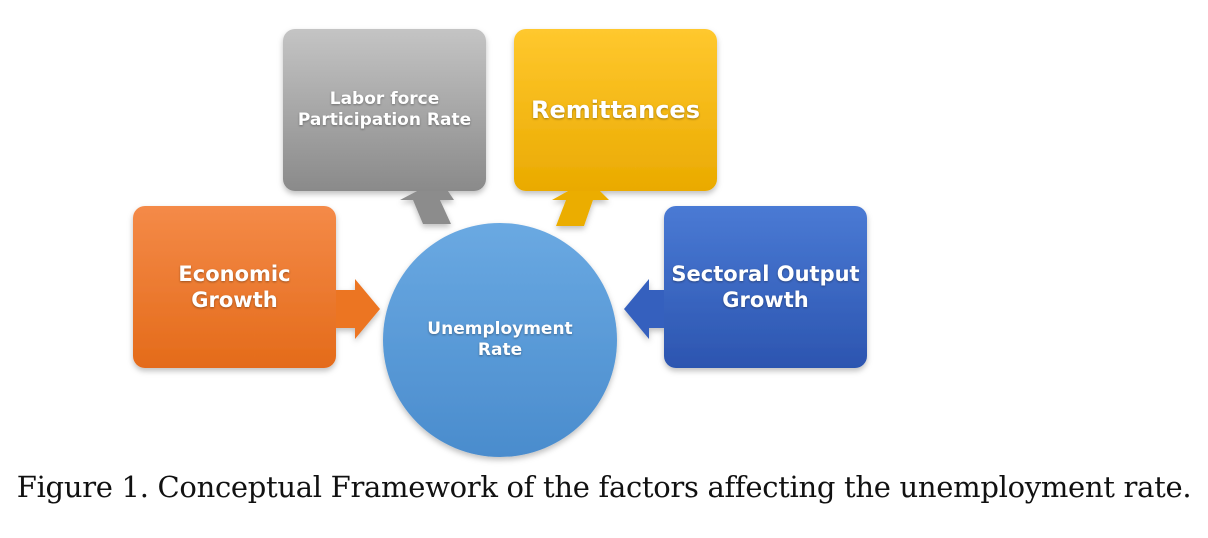 The height and width of the screenshot is (538, 1208). Describe the element at coordinates (765, 273) in the screenshot. I see `sectoral-output-line1: Sectoral Output` at that location.